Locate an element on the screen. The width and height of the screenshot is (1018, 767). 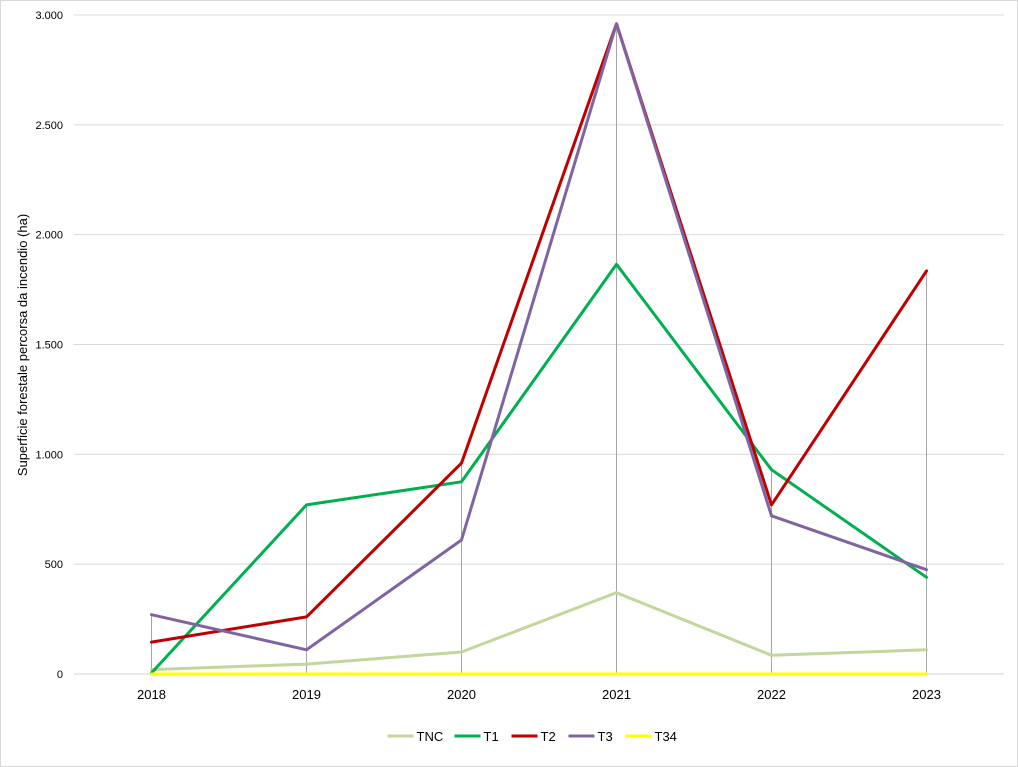
x-tick-label: 2020 is located at coordinates (461, 694).